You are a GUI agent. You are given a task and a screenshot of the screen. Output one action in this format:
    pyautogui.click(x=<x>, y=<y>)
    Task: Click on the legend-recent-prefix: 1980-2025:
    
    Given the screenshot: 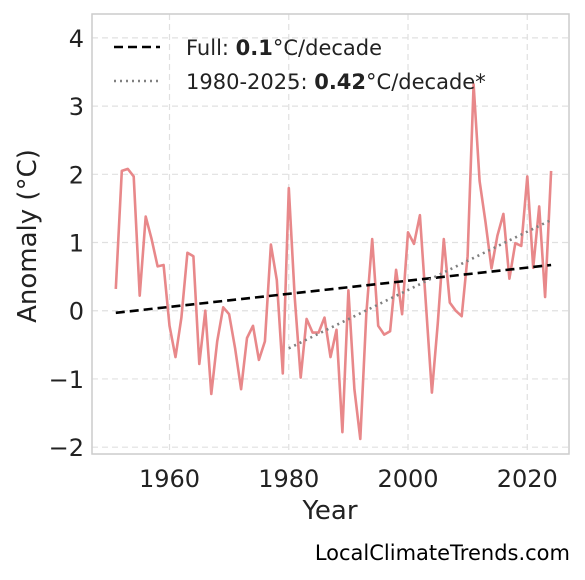 What is the action you would take?
    pyautogui.click(x=250, y=82)
    